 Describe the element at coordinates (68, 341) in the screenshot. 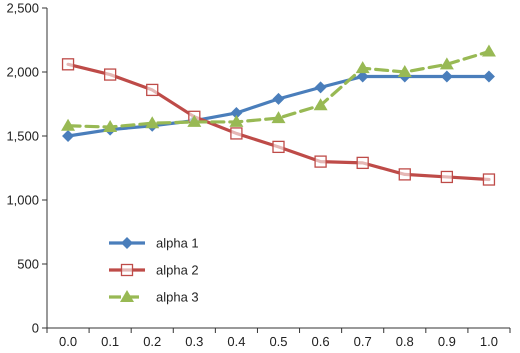

I see `x-tick-label: 0.0` at that location.